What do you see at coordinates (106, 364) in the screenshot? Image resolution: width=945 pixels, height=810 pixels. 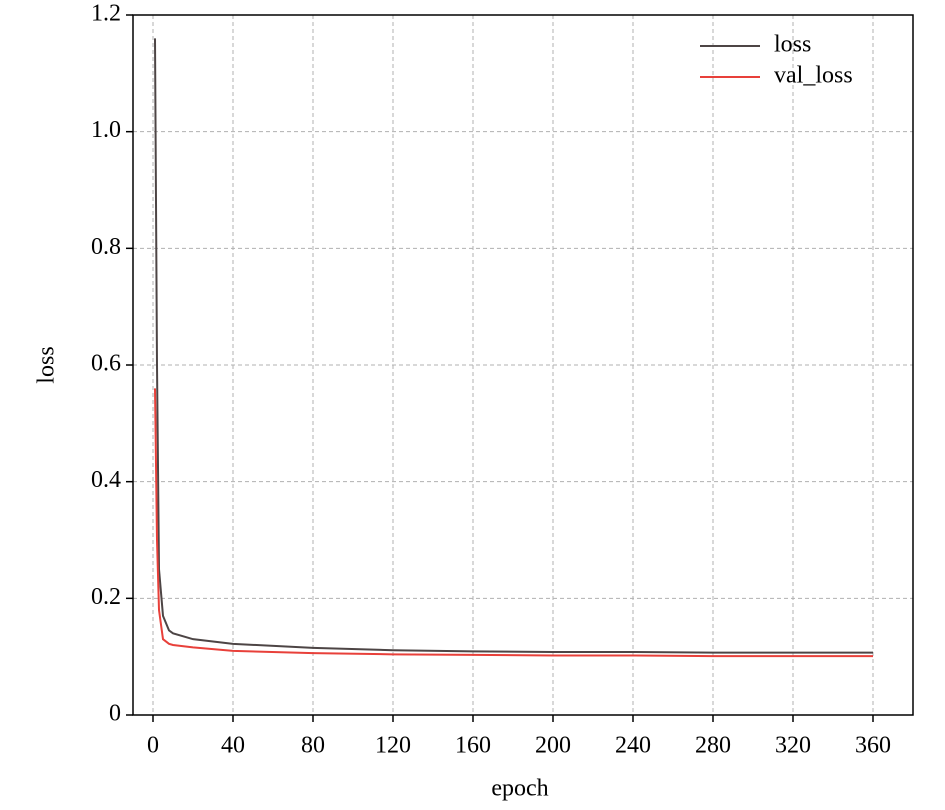 I see `y-tick-label: 0.6` at bounding box center [106, 364].